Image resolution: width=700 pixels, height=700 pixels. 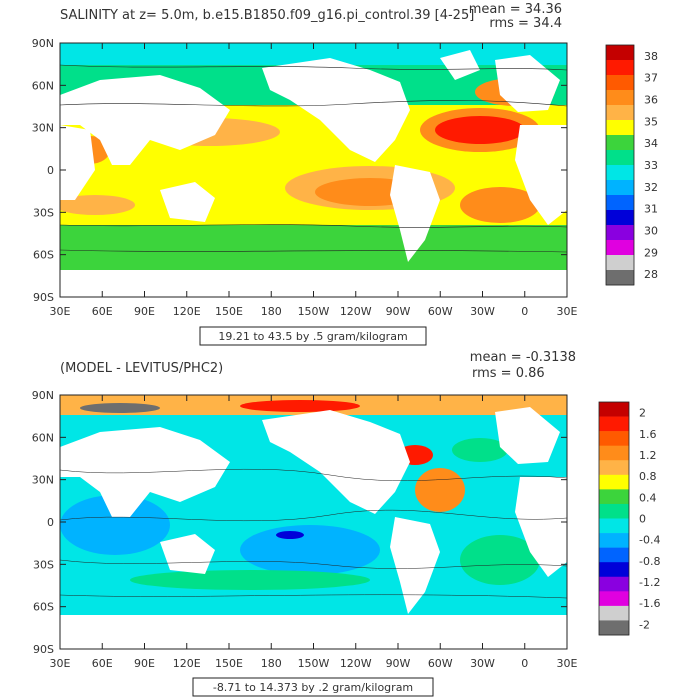 What do you see at coordinates (50, 522) in the screenshot?
I see `y-tick-label: 0` at bounding box center [50, 522].